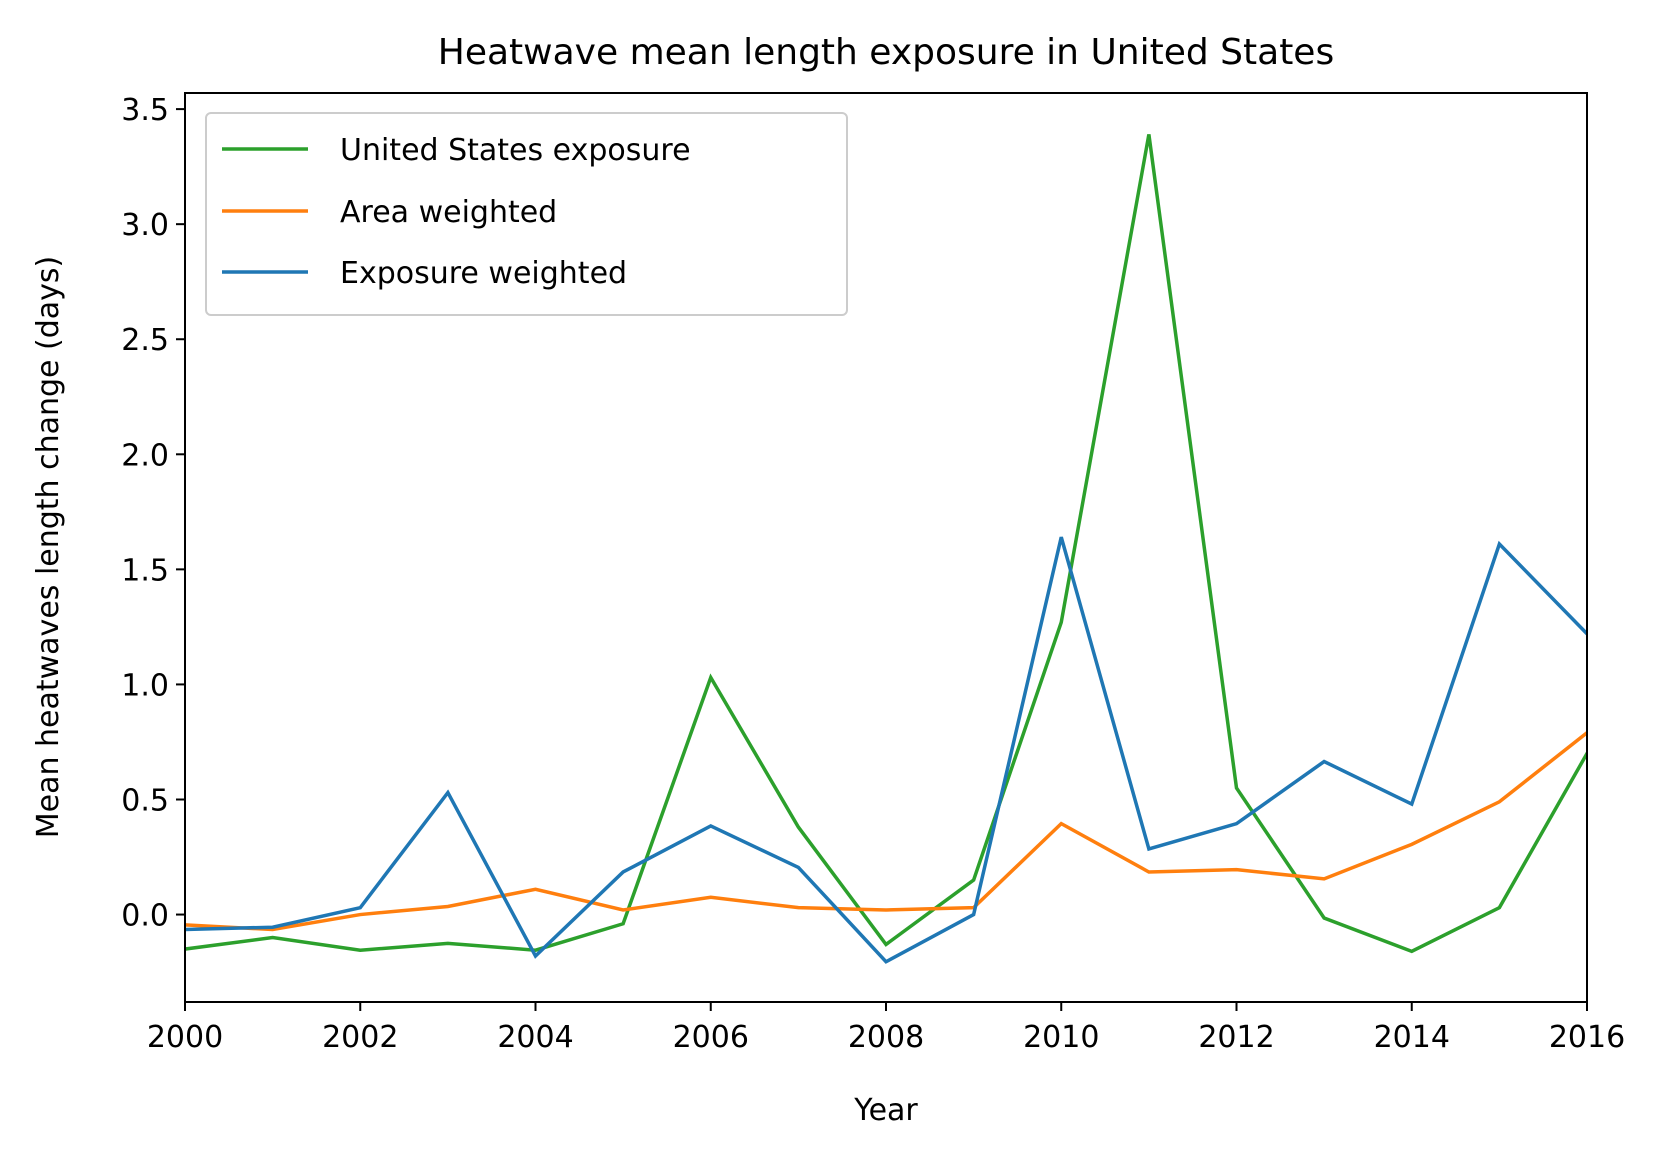 This screenshot has height=1158, width=1662. What do you see at coordinates (1412, 1037) in the screenshot?
I see `x-tick-label: 2014` at bounding box center [1412, 1037].